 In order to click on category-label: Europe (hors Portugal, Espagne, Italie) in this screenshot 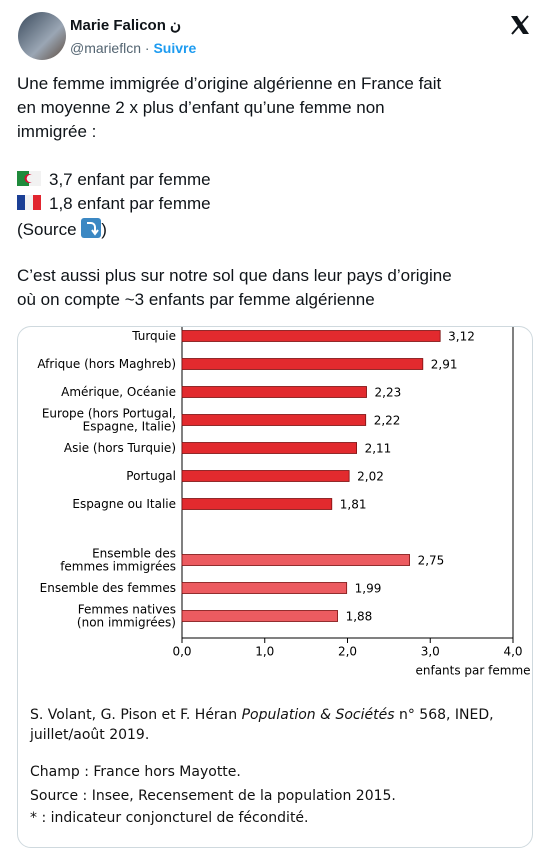, I will do `click(109, 419)`.